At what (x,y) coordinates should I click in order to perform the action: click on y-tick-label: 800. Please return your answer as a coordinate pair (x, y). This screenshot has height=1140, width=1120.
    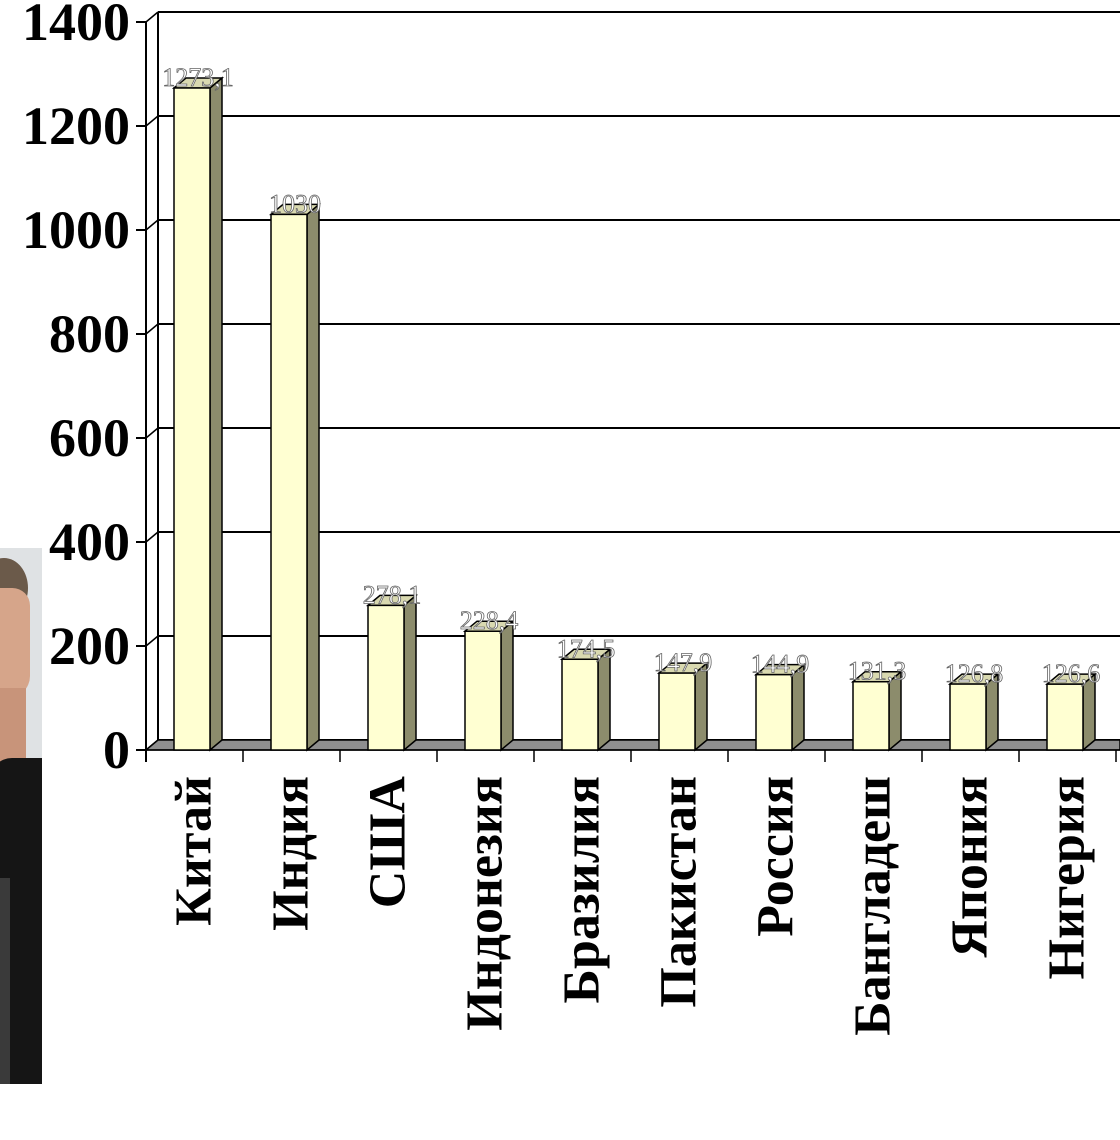
    Looking at the image, I should click on (89, 334).